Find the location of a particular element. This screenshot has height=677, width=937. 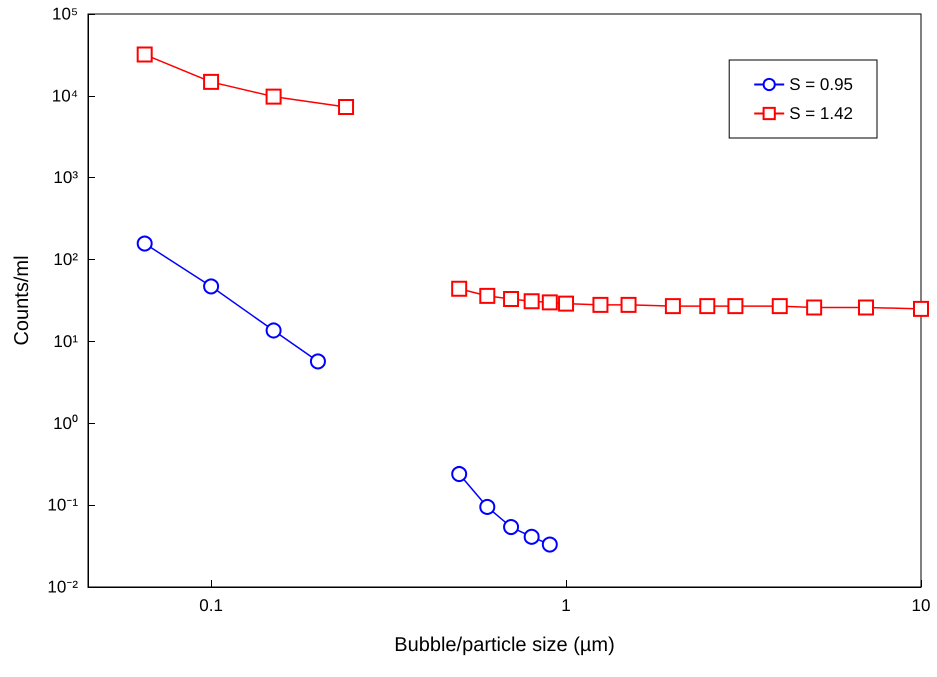

y-tick-label: 10⁵ is located at coordinates (65, 14).